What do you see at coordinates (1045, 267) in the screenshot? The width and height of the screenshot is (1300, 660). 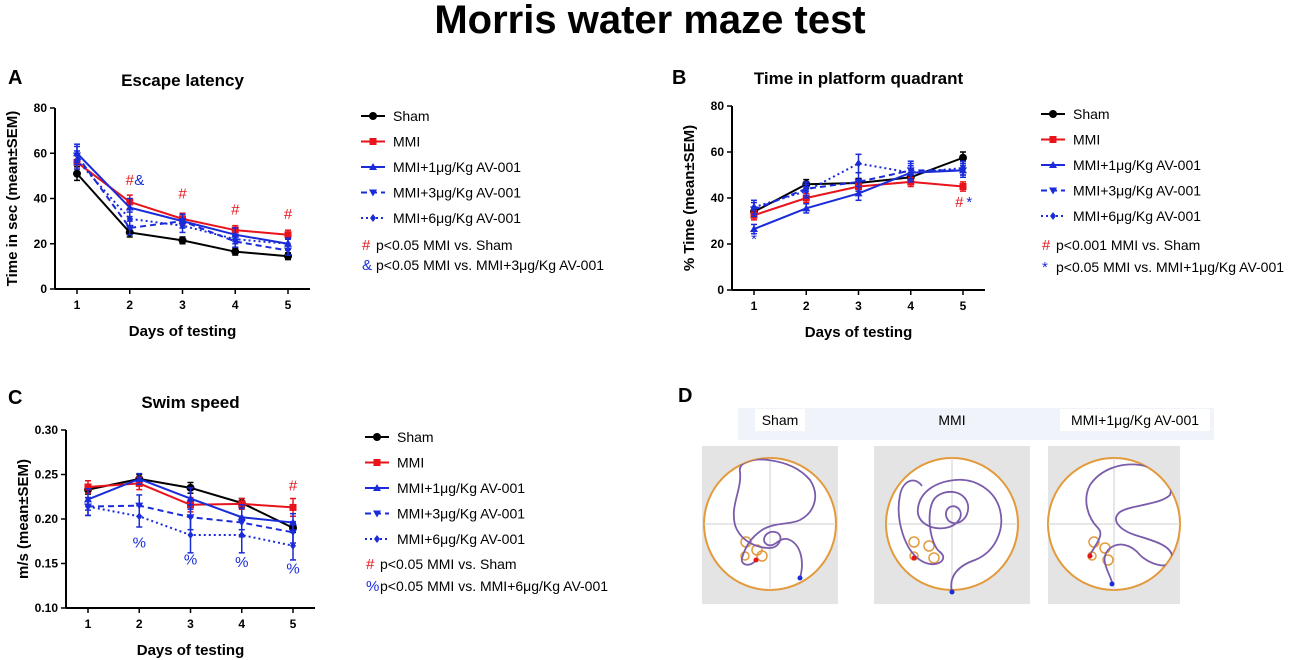 I see `note-symbol: *` at bounding box center [1045, 267].